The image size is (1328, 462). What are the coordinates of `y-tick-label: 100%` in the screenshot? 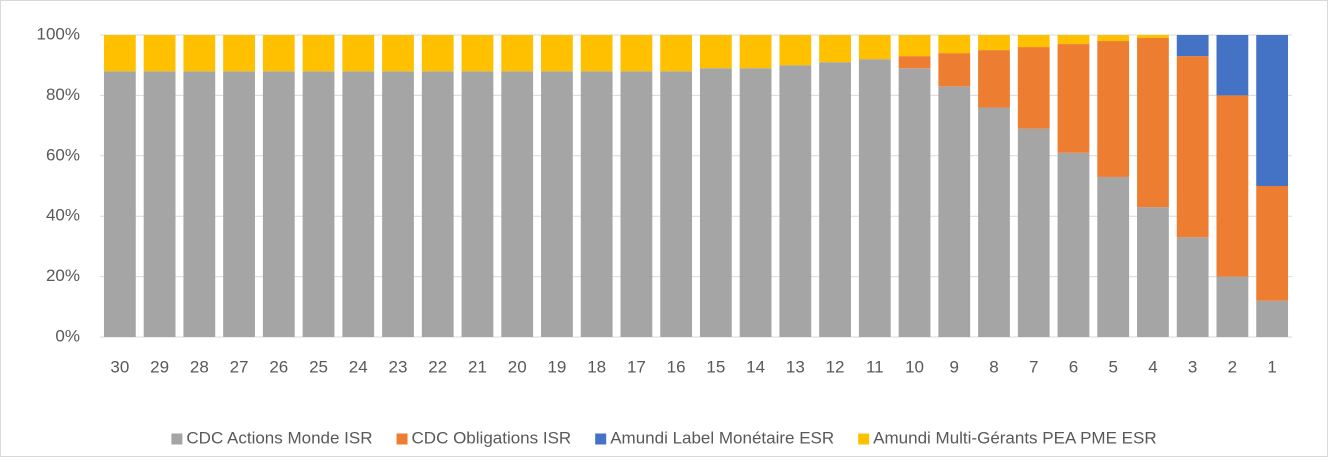 It's located at (58, 33).